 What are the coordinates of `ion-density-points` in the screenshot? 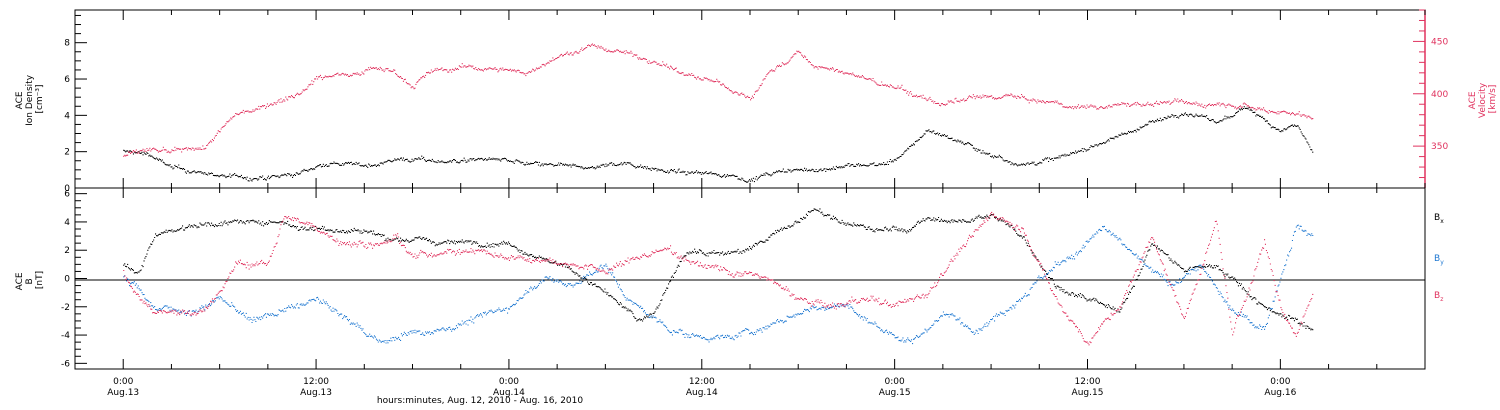 It's located at (718, 144).